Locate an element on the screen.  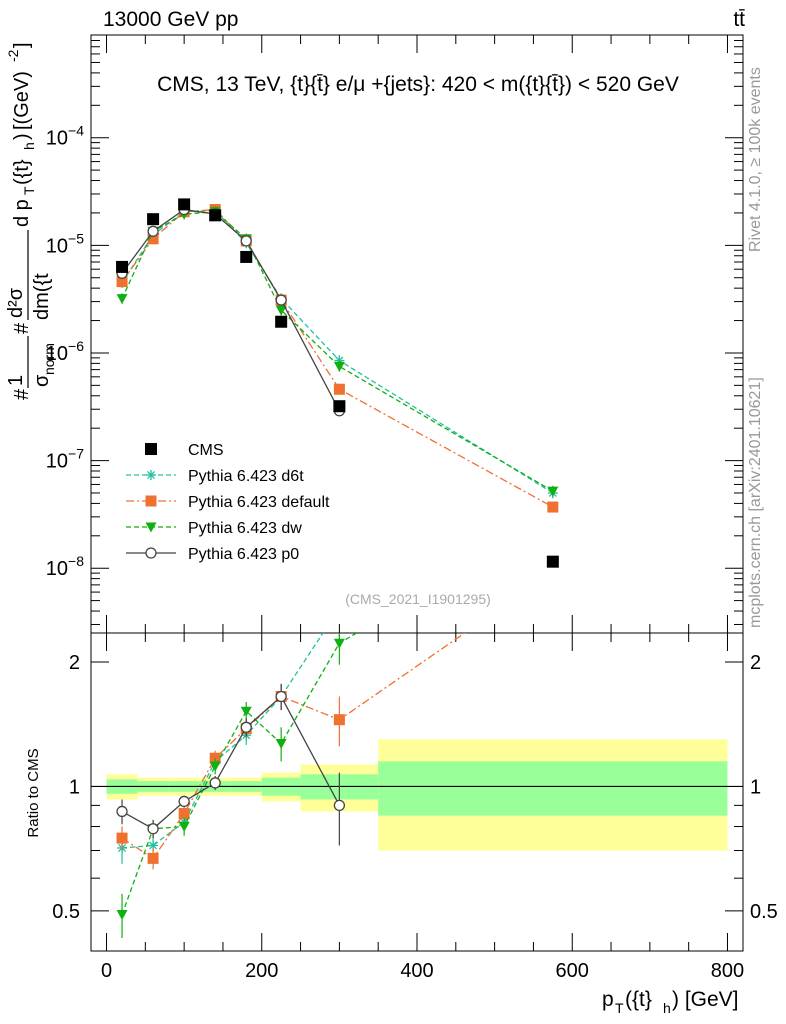
ylabel-tail: d p is located at coordinates (22, 213).